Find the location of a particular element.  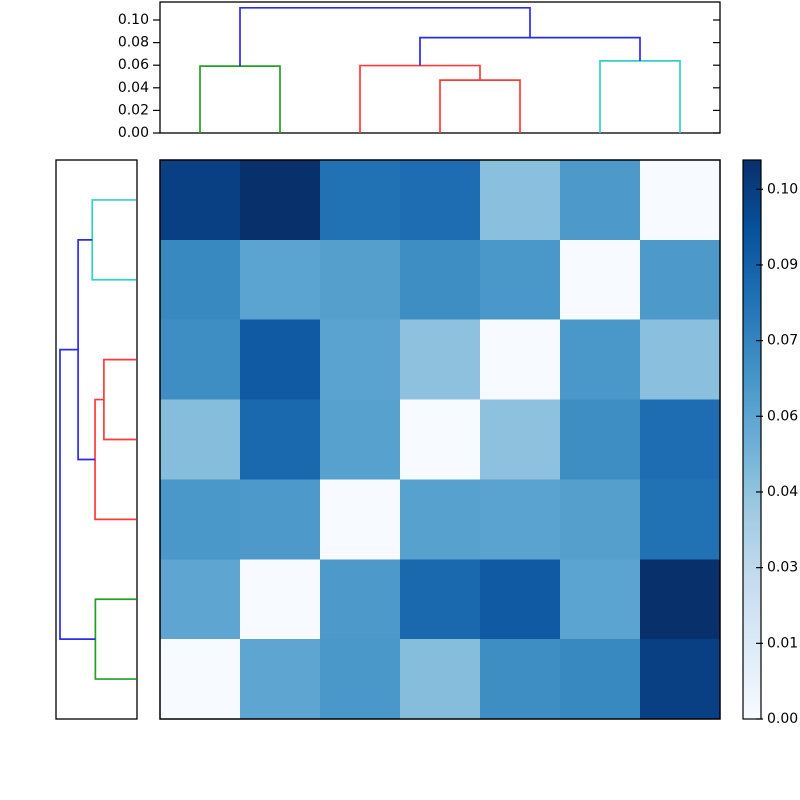

left-dendrogram is located at coordinates (96, 439).